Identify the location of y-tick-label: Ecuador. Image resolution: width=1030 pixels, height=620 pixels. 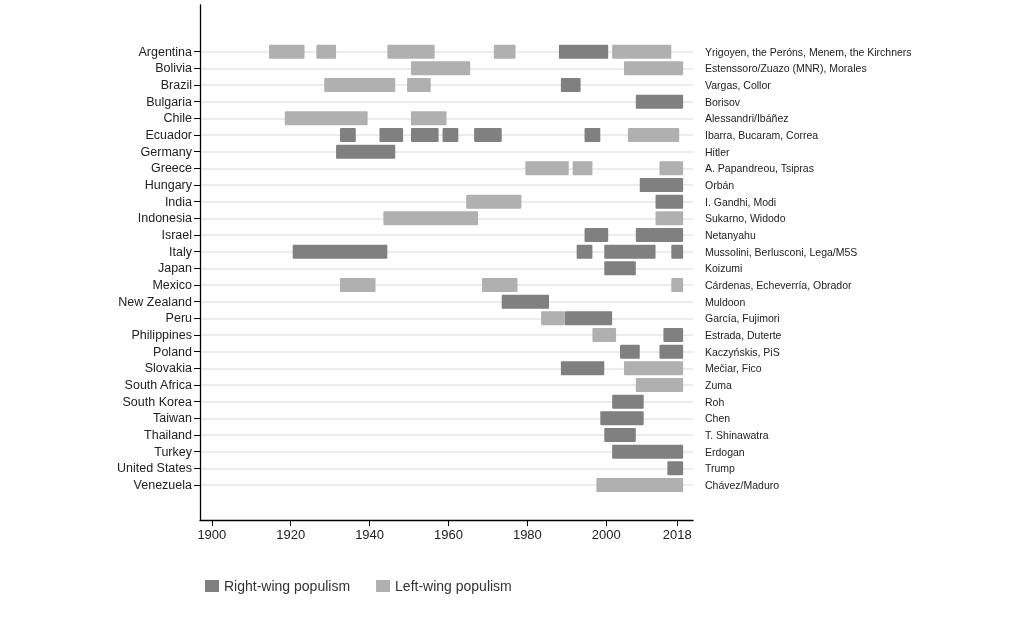
(168, 135).